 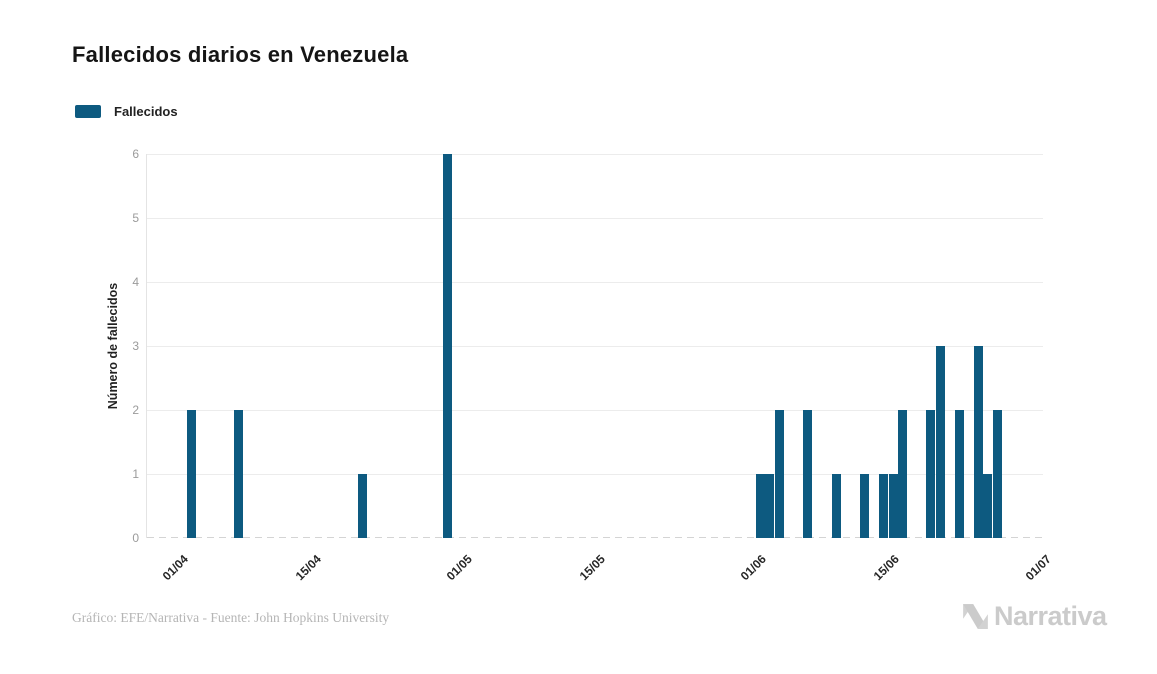 What do you see at coordinates (754, 568) in the screenshot?
I see `x-tick-01-06: 01/06` at bounding box center [754, 568].